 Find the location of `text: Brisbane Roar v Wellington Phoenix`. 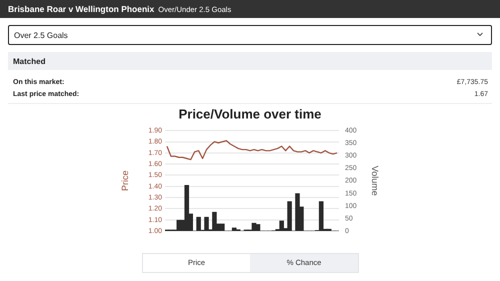

text: Brisbane Roar v Wellington Phoenix is located at coordinates (81, 9).